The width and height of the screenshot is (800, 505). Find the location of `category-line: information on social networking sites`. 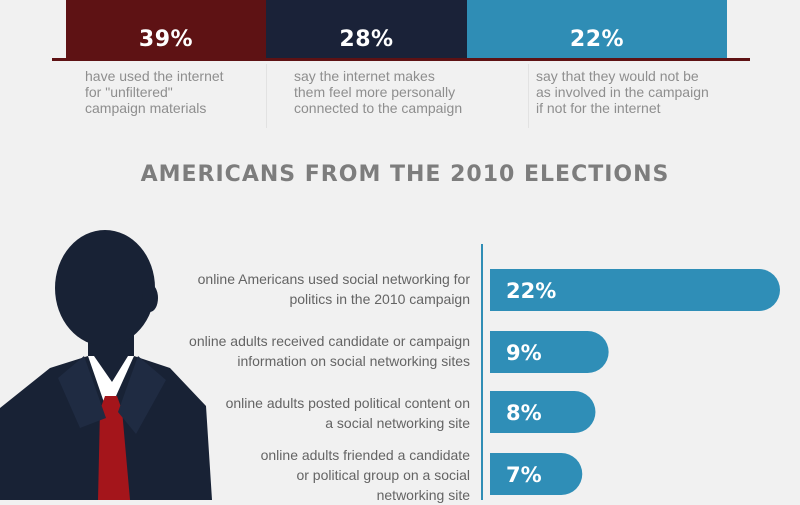

category-line: information on social networking sites is located at coordinates (353, 361).